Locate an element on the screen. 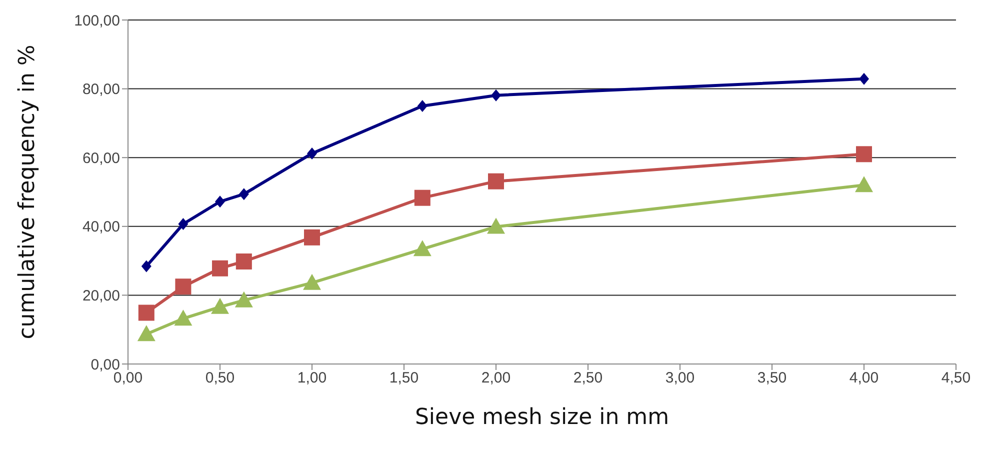 Image resolution: width=984 pixels, height=452 pixels. x-tick-label: 3,00 is located at coordinates (680, 378).